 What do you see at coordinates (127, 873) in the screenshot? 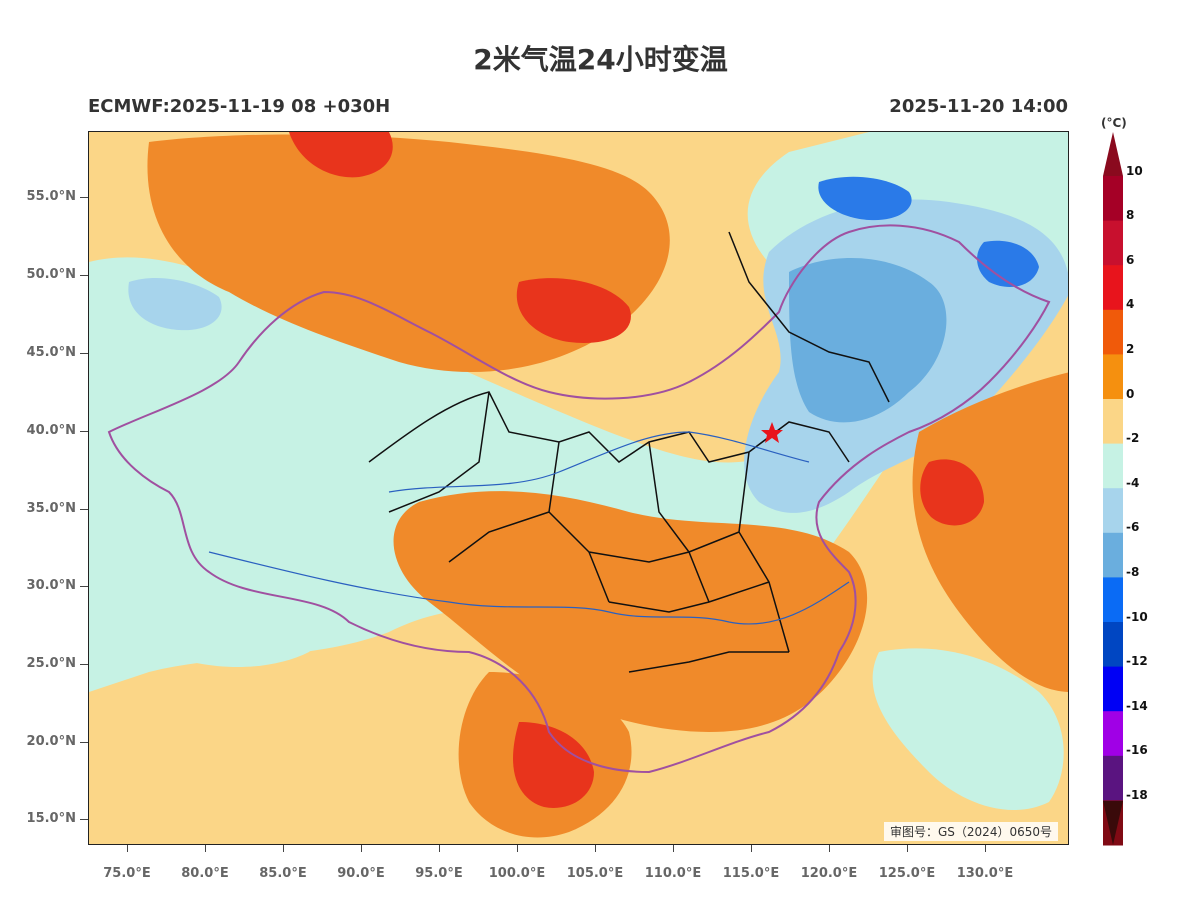
I see `lon-label: 75.0°E` at bounding box center [127, 873].